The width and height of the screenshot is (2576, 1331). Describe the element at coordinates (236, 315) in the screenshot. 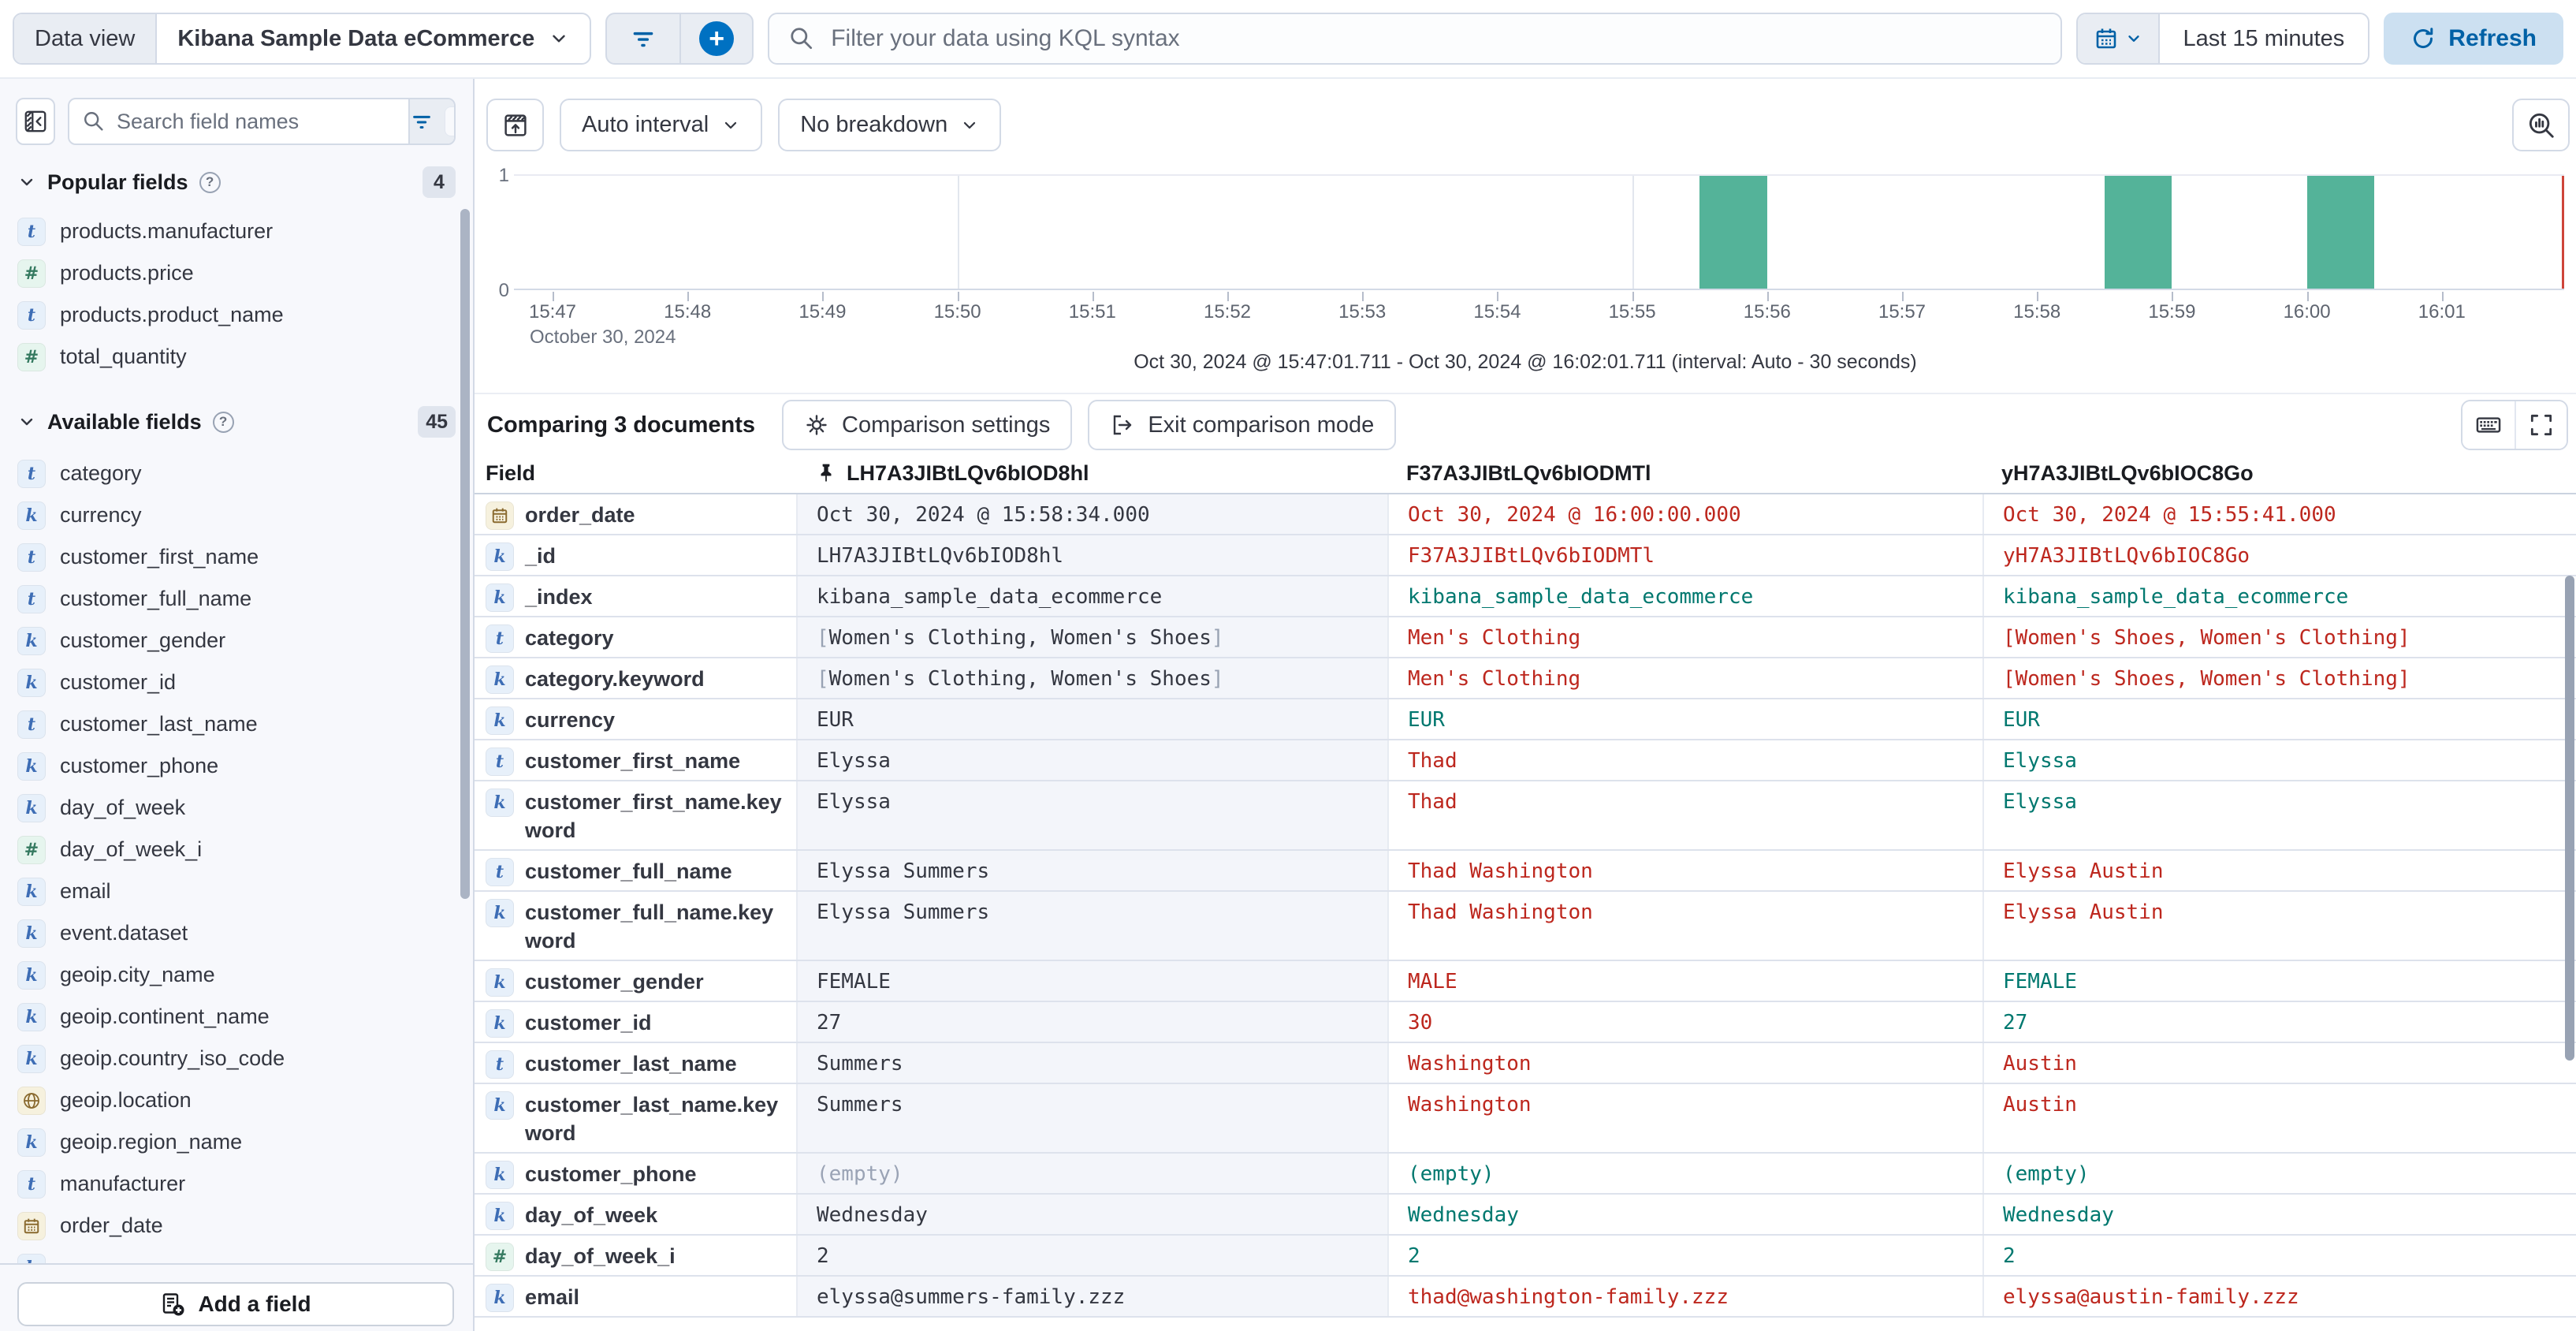

I see `sidebar-field-item: t products.product_name` at that location.